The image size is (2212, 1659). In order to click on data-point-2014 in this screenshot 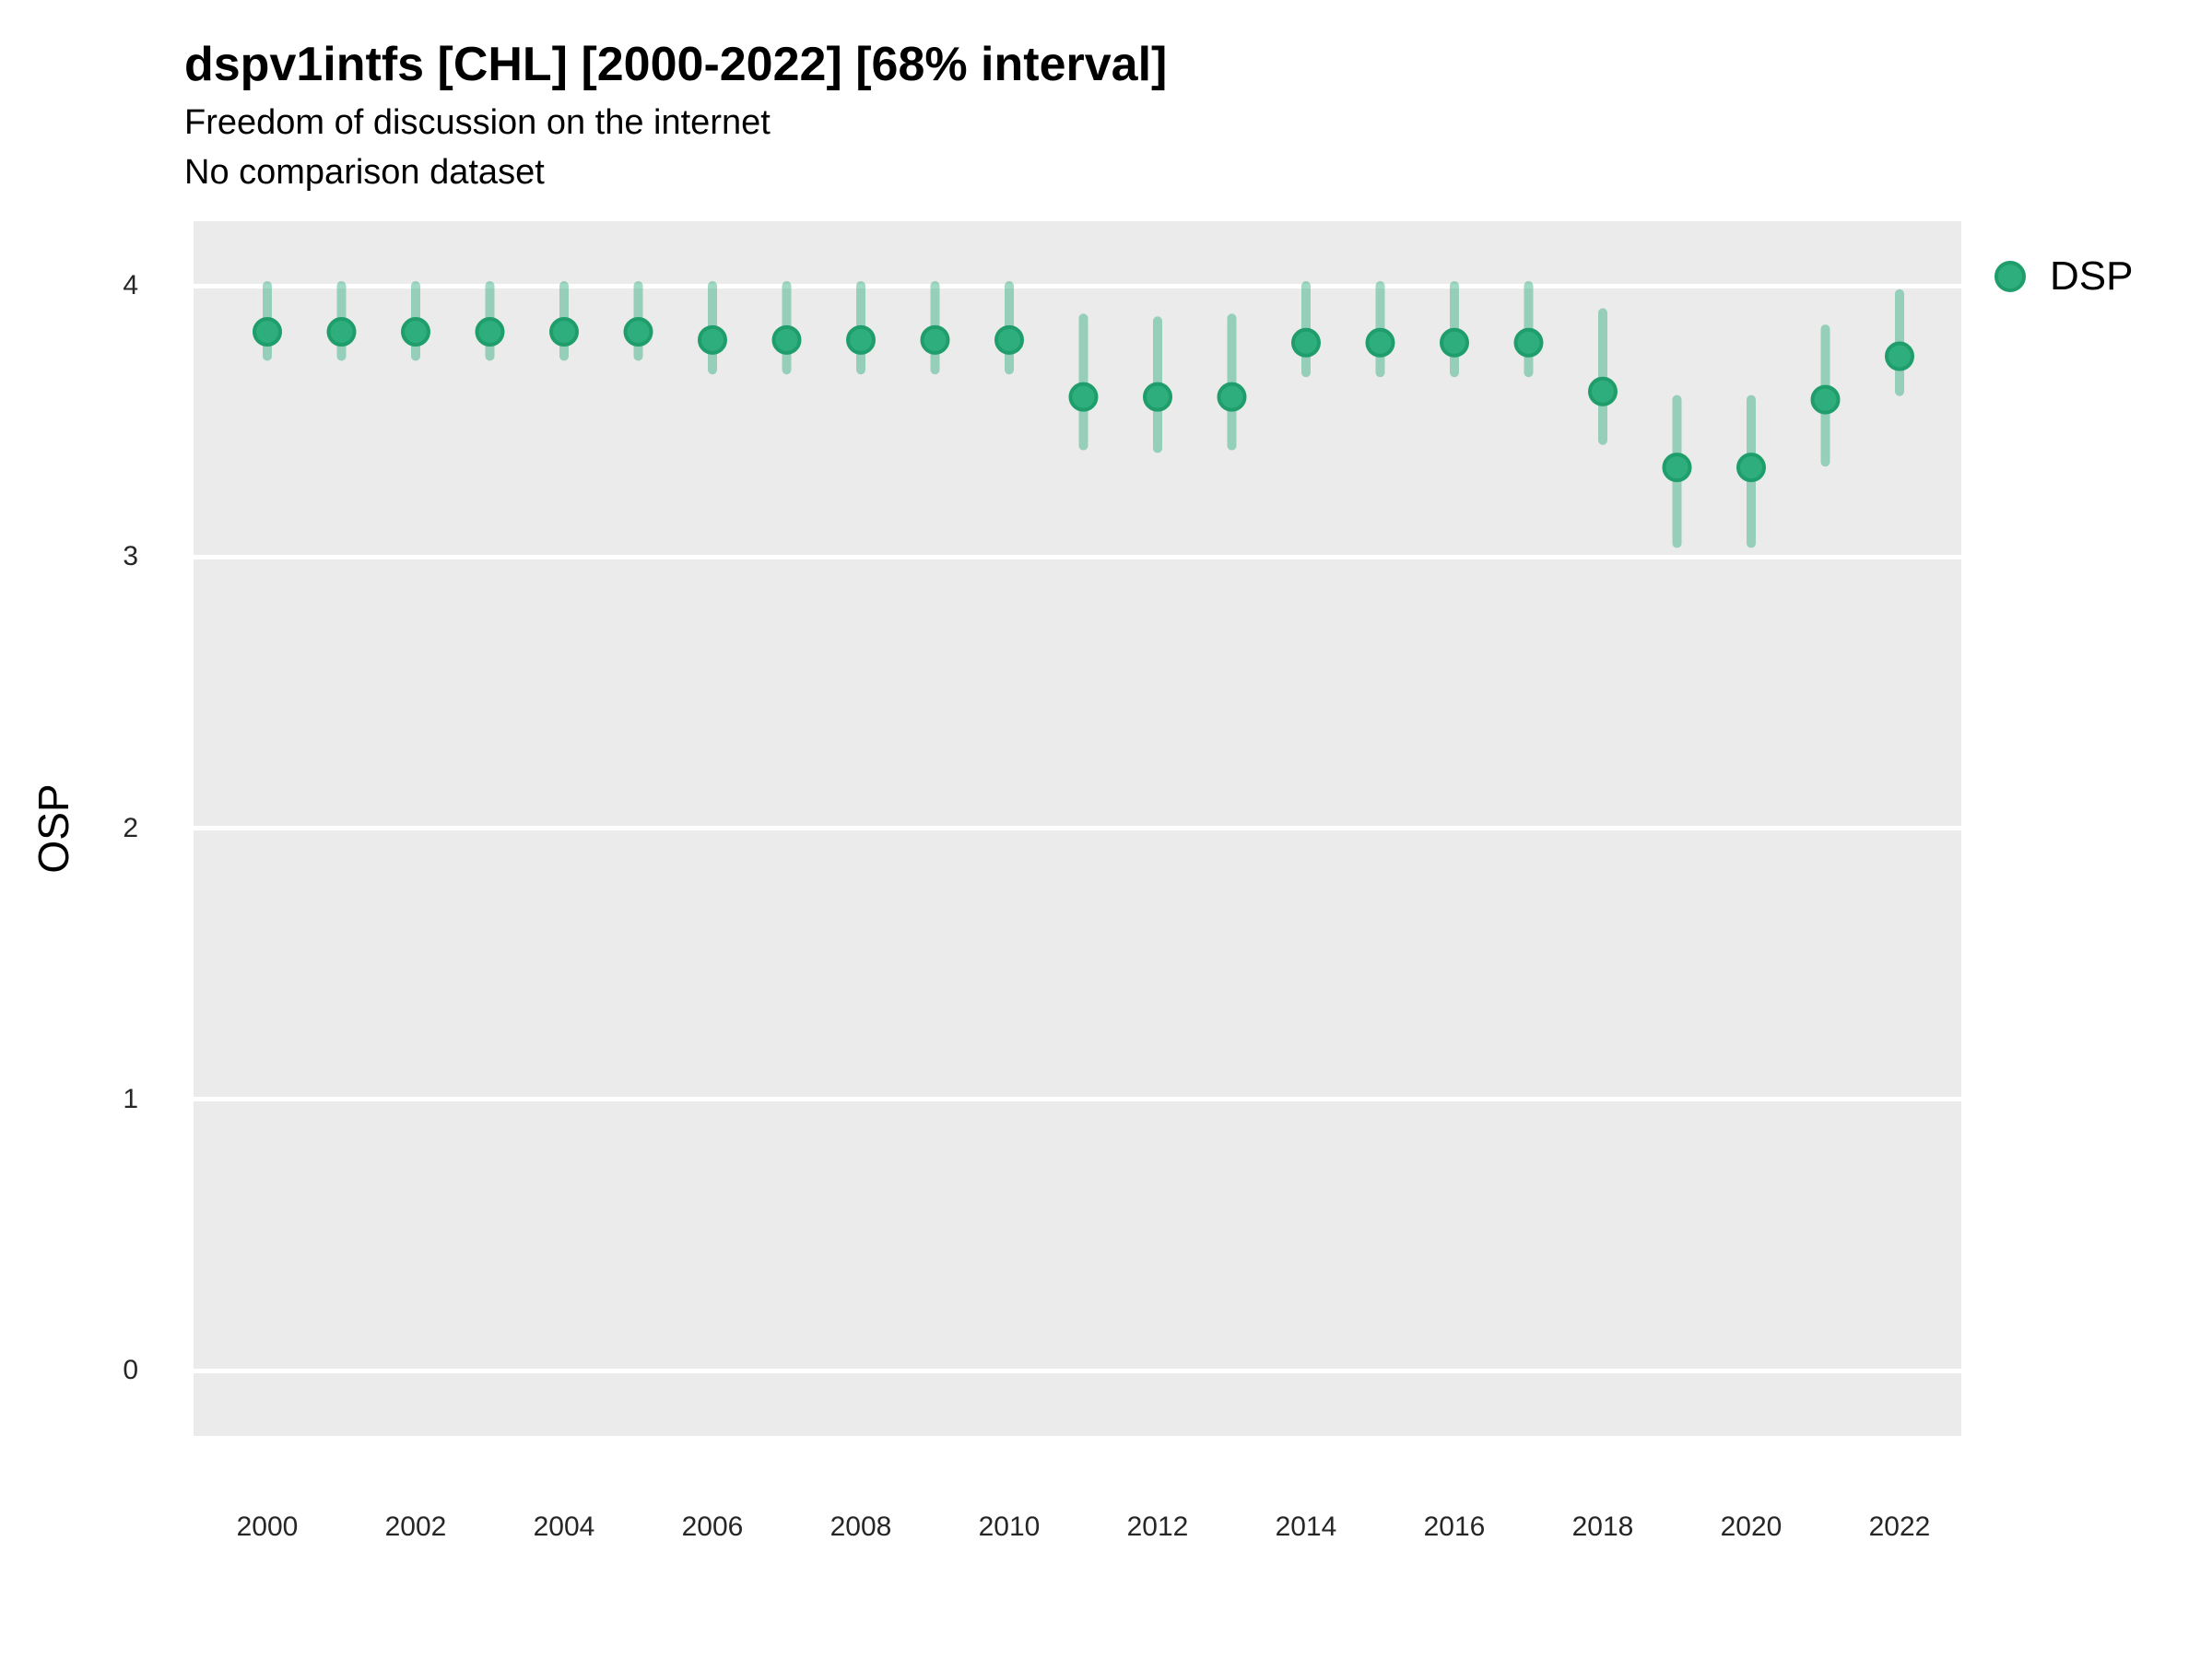, I will do `click(1306, 342)`.